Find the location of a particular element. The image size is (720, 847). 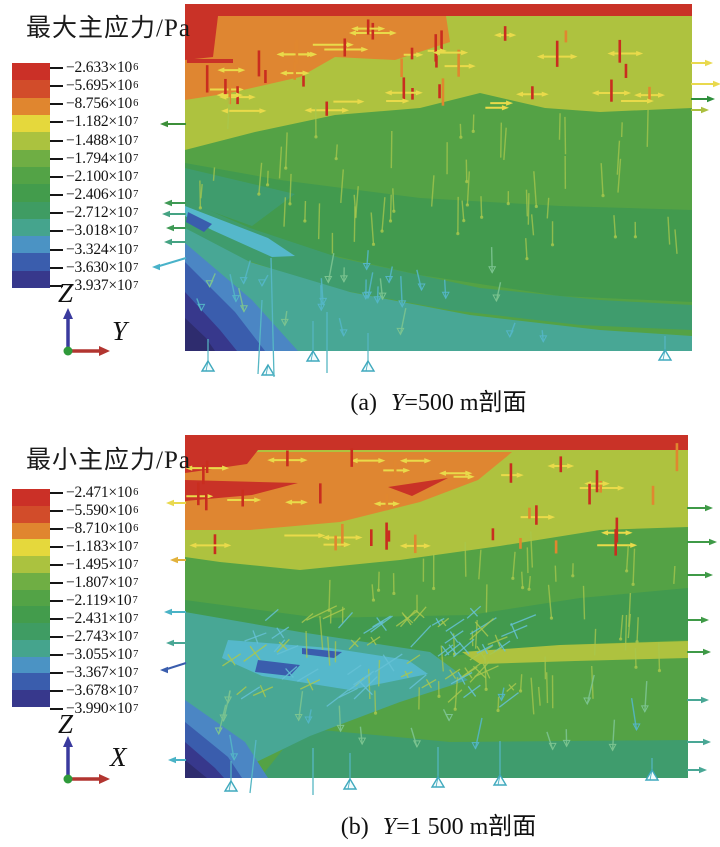

legend-label: −3.324×10 7 is located at coordinates (114, 250).